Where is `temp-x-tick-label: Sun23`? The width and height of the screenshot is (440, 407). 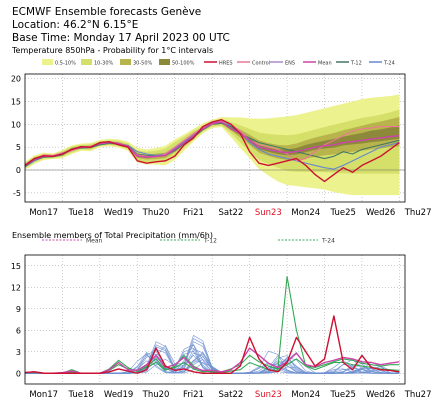 temp-x-tick-label: Sun23 is located at coordinates (268, 213).